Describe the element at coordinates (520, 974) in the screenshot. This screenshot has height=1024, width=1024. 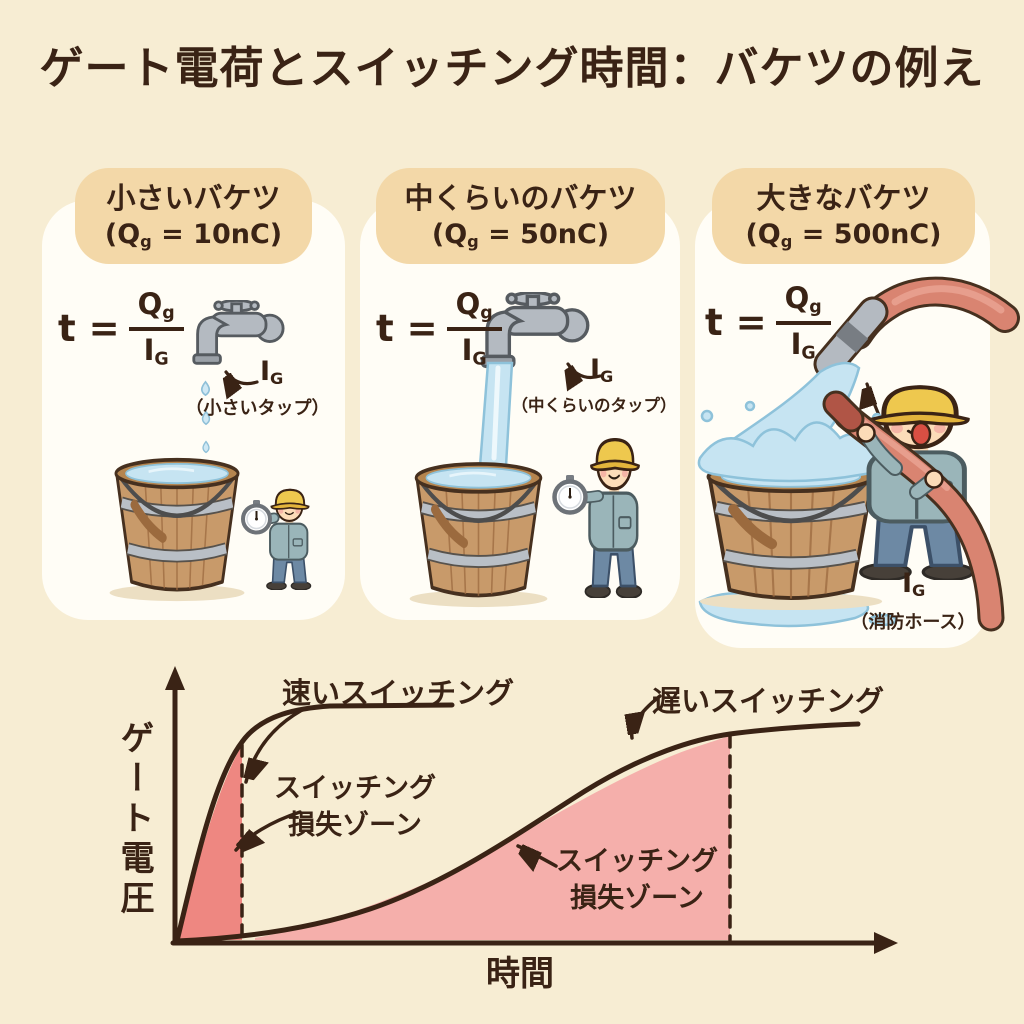
I see `x-axis-label: 時間` at that location.